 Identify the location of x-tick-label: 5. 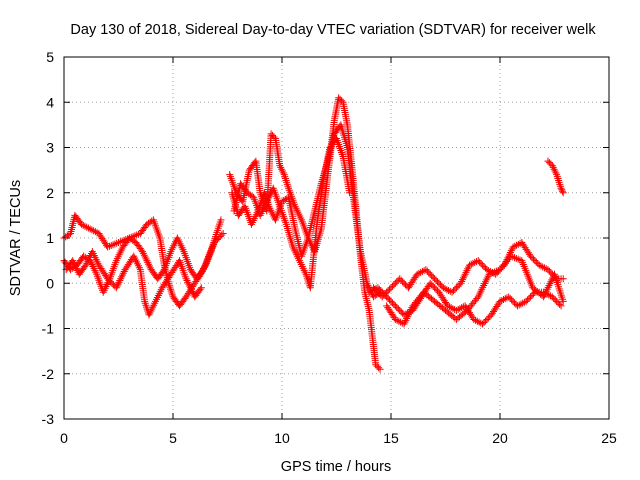
(173, 438).